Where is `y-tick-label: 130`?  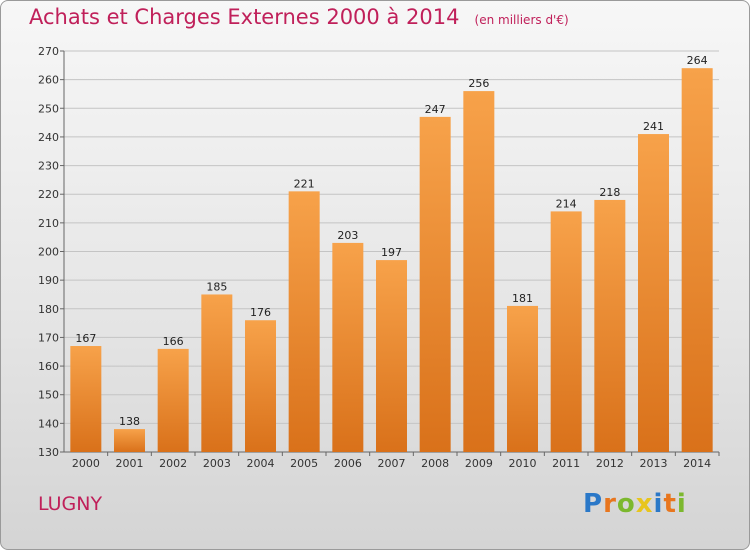
y-tick-label: 130 is located at coordinates (48, 452).